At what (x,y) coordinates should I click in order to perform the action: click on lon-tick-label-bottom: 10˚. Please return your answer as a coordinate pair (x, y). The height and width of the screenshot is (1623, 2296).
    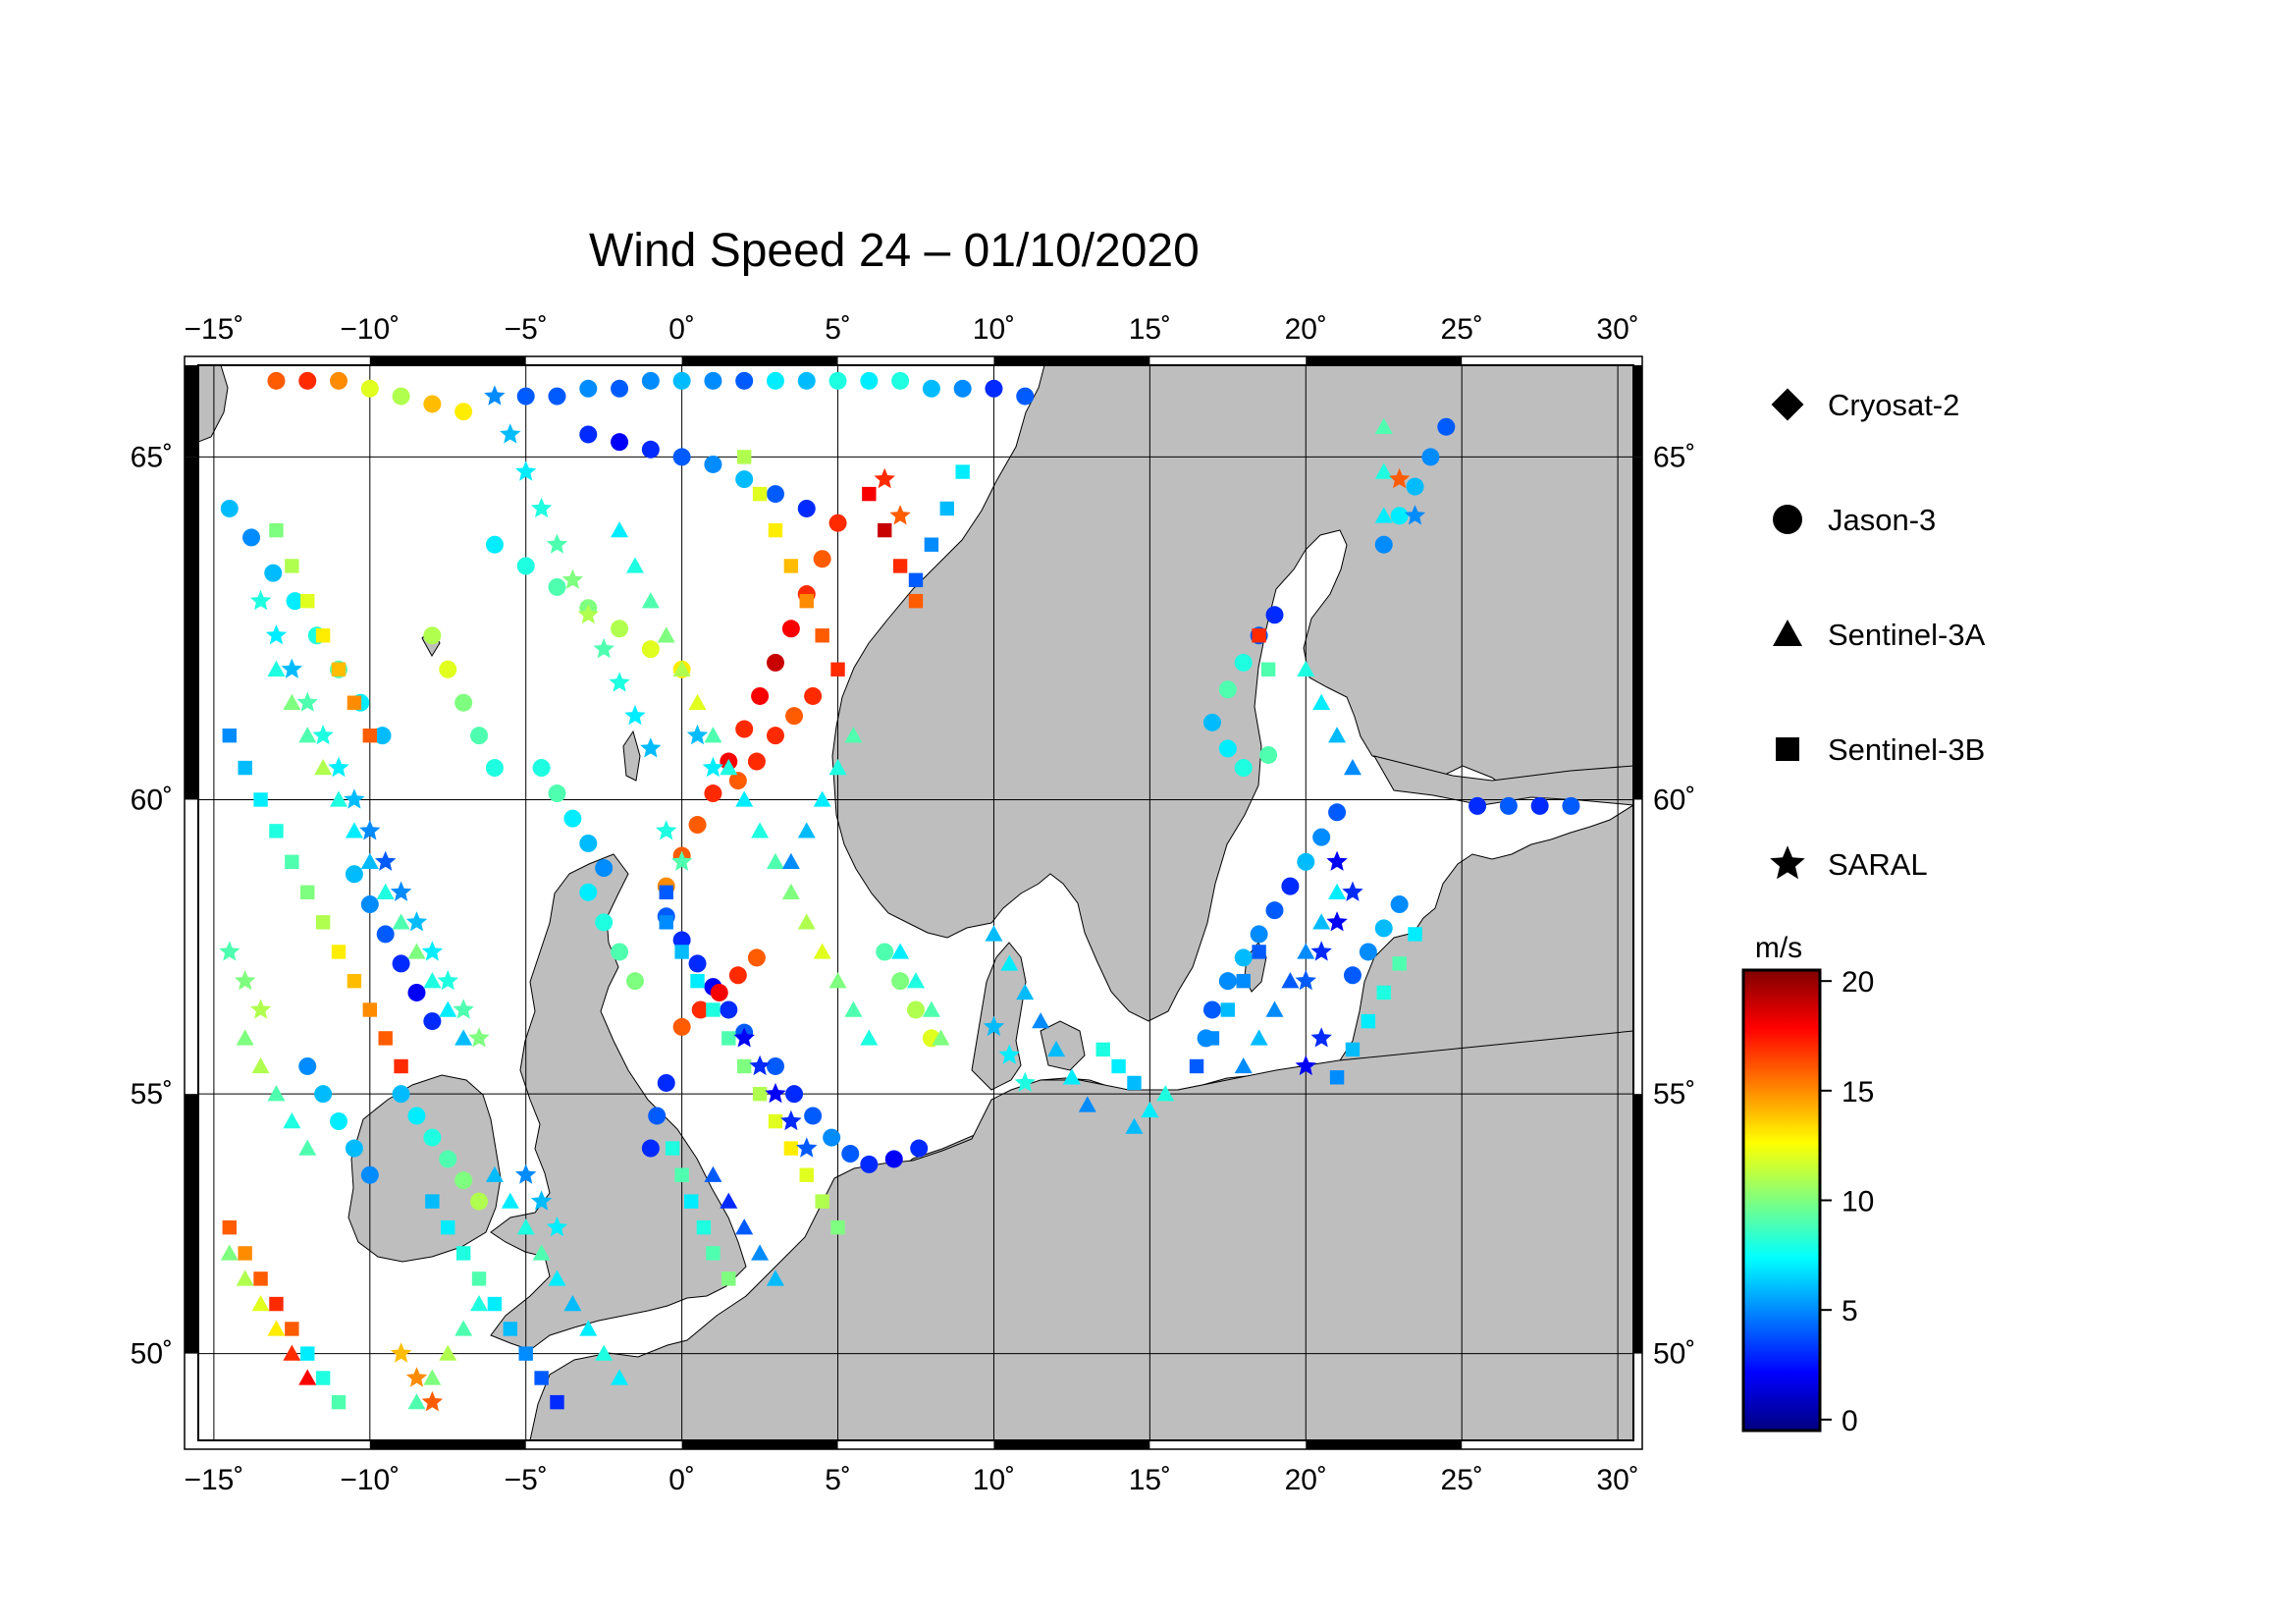
    Looking at the image, I should click on (994, 1480).